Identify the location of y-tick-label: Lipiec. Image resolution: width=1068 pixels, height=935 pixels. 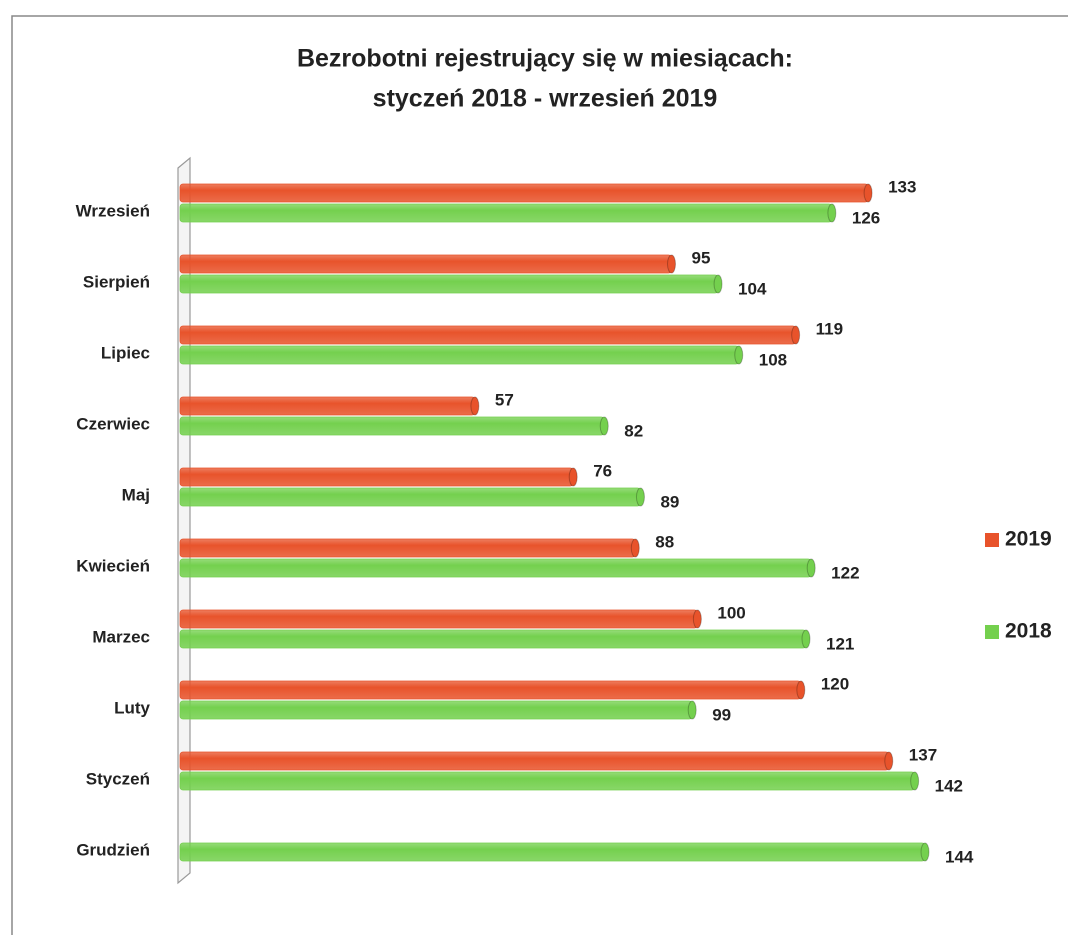
(125, 352).